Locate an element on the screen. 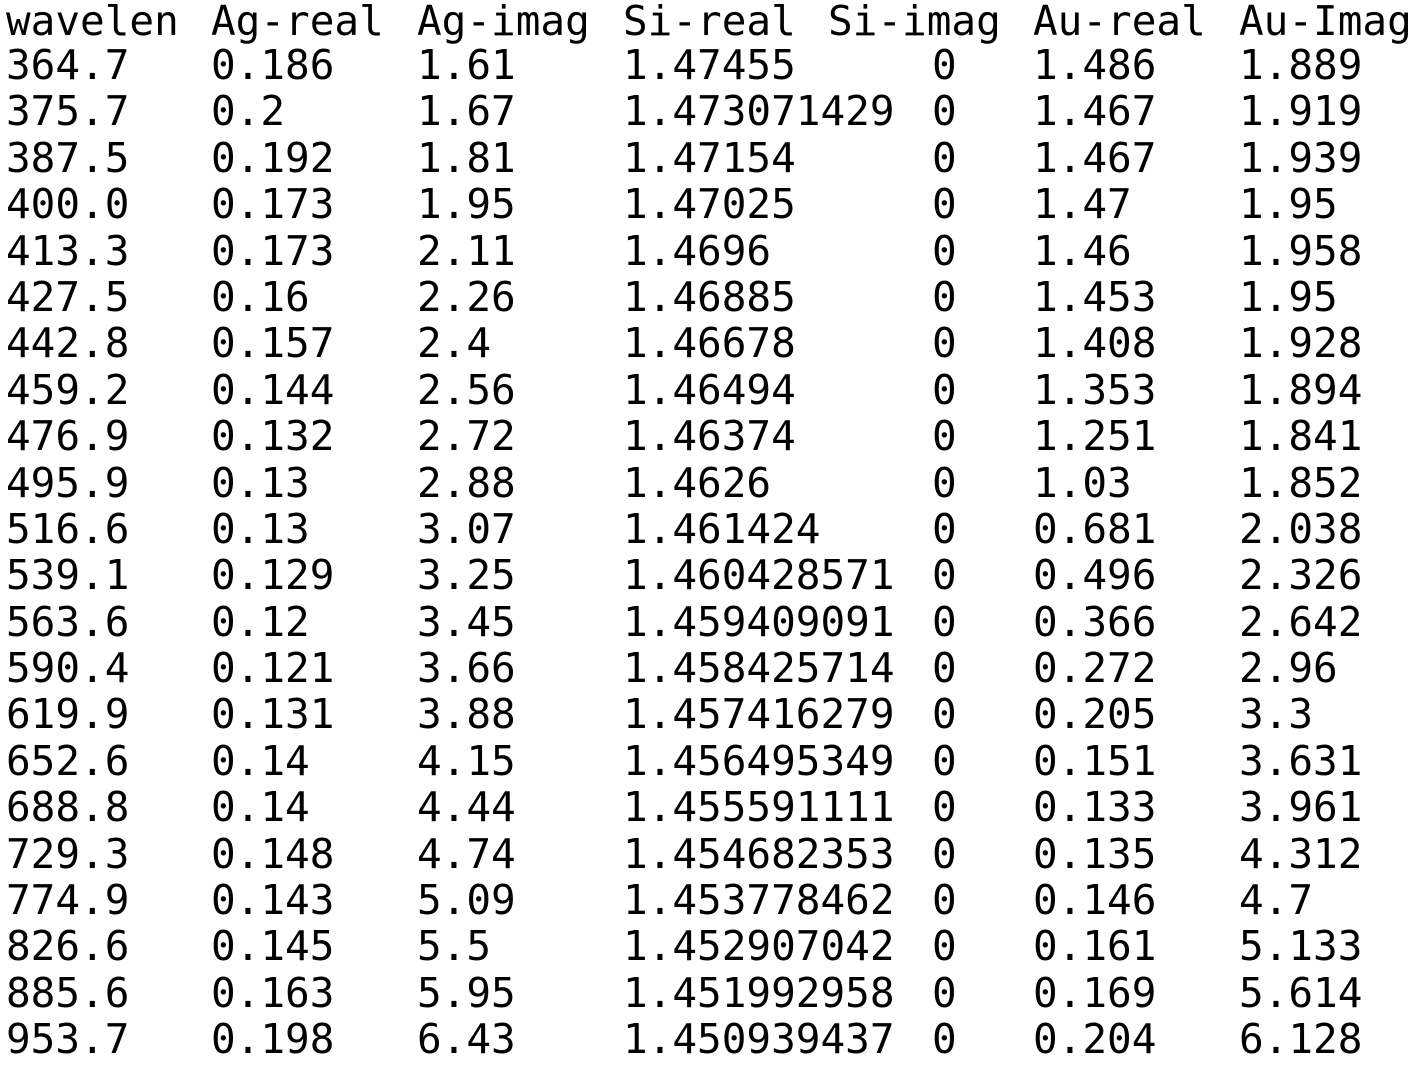 This screenshot has width=1420, height=1080. cell-au-imag: 2.642 is located at coordinates (1301, 621).